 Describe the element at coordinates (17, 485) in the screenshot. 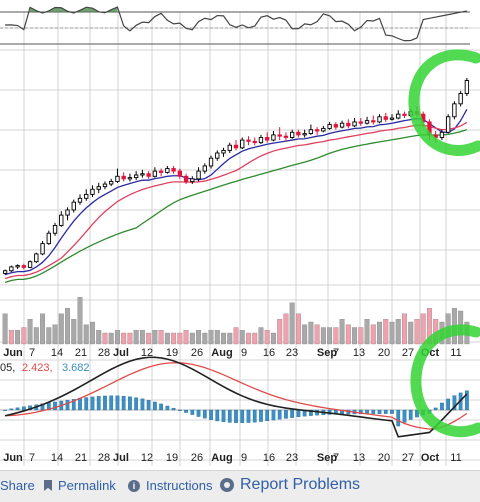

I see `share-button: Share` at that location.